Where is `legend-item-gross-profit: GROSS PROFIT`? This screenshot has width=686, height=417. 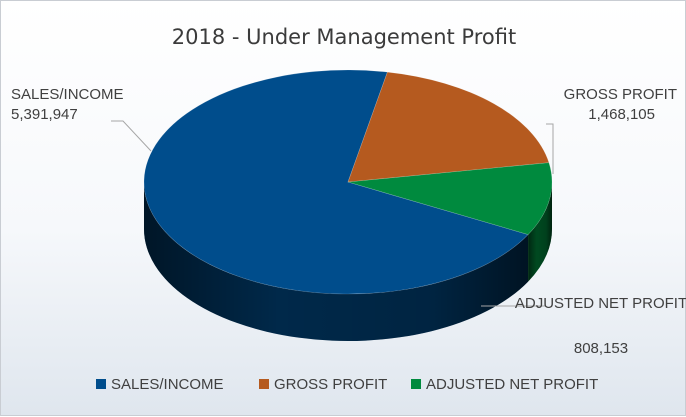 legend-item-gross-profit: GROSS PROFIT is located at coordinates (323, 384).